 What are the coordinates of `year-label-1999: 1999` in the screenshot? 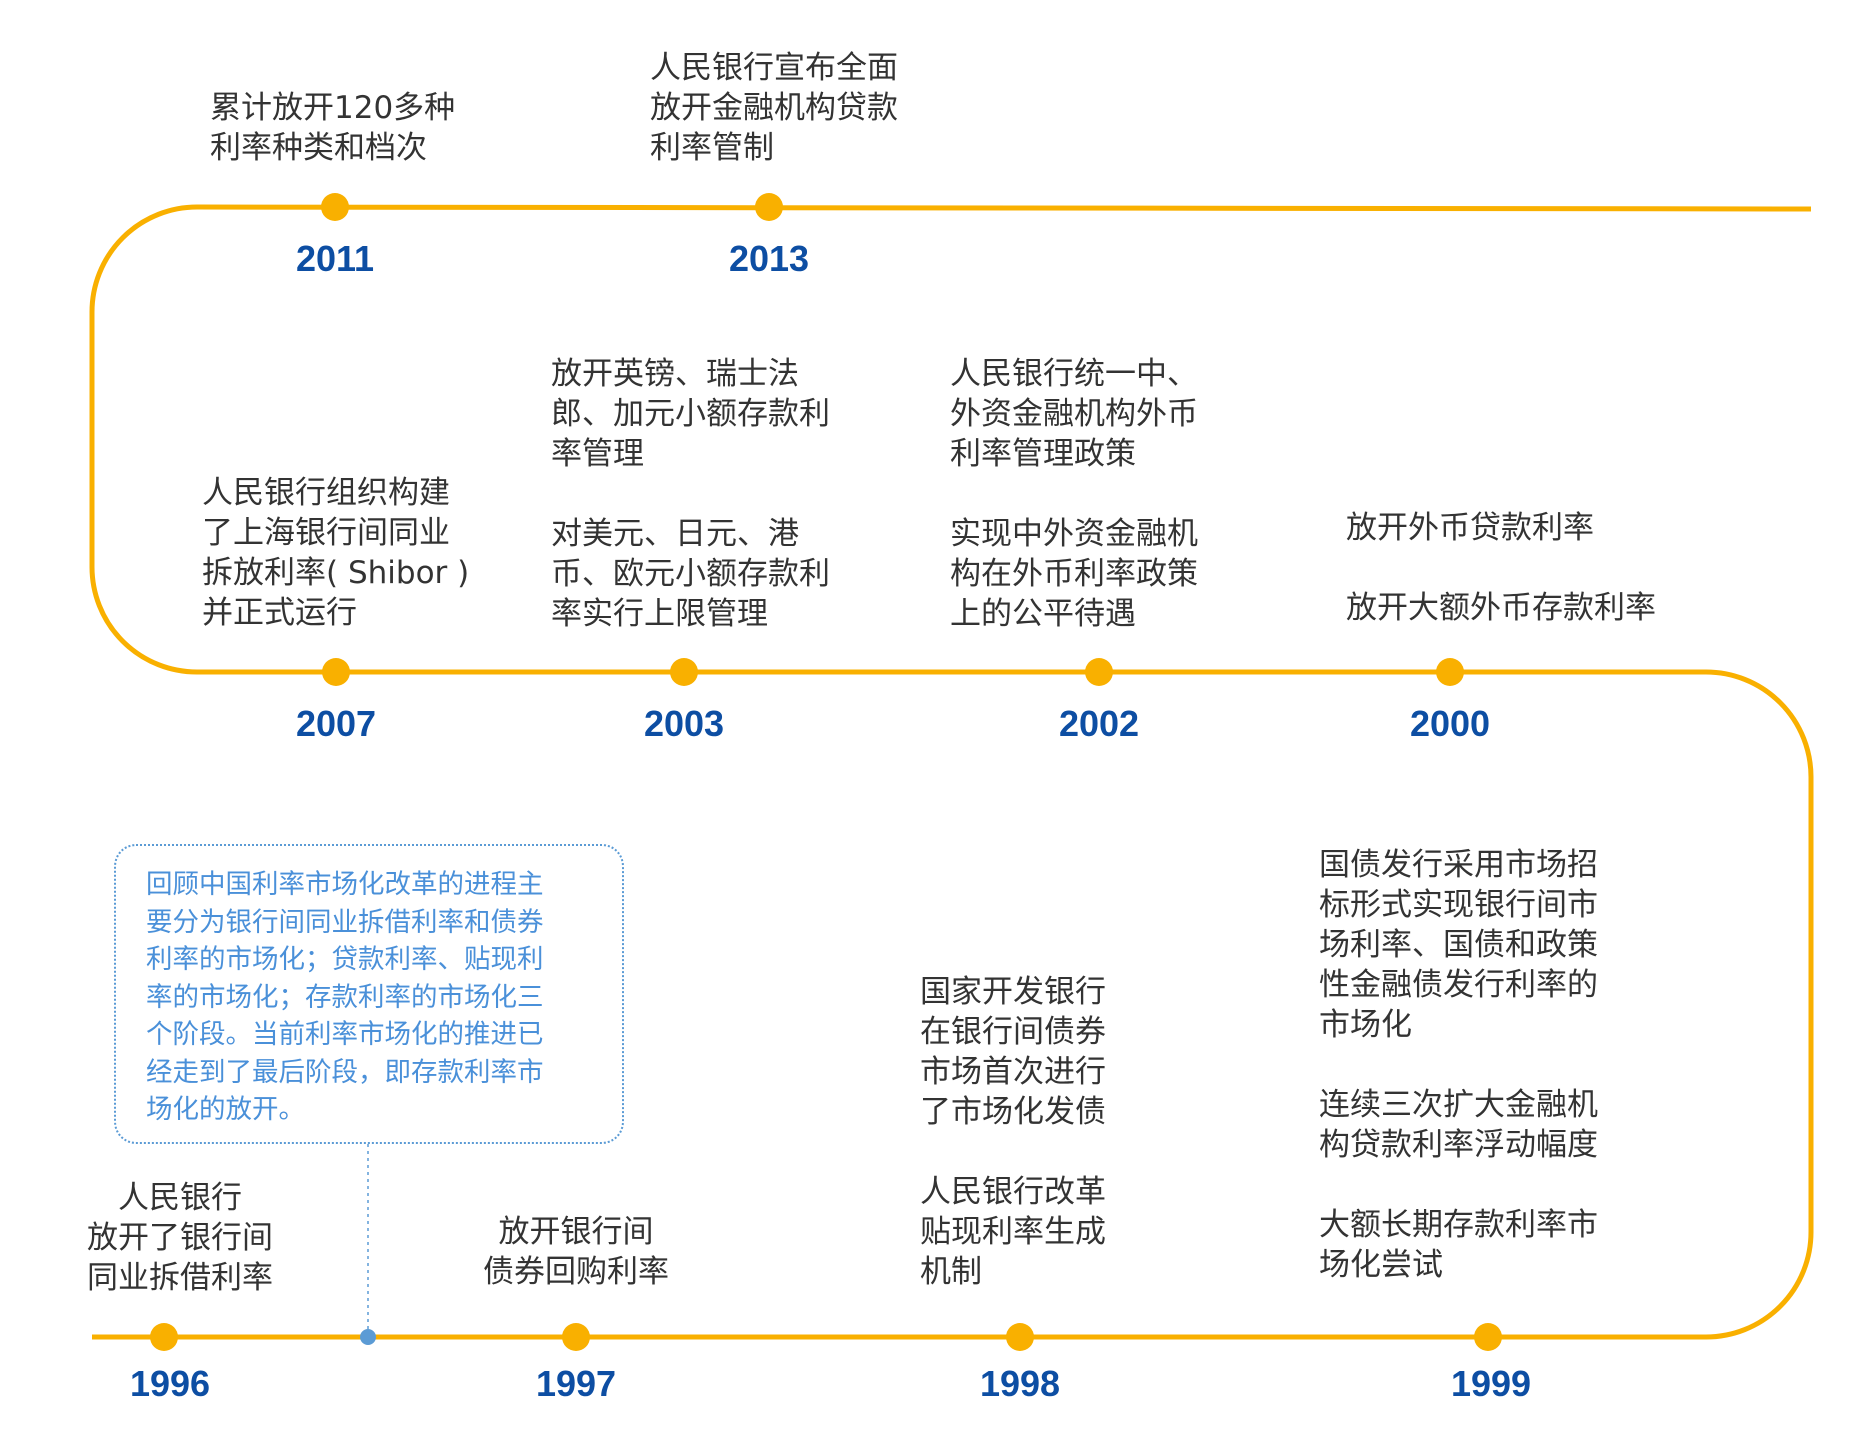 It's located at (1491, 1383).